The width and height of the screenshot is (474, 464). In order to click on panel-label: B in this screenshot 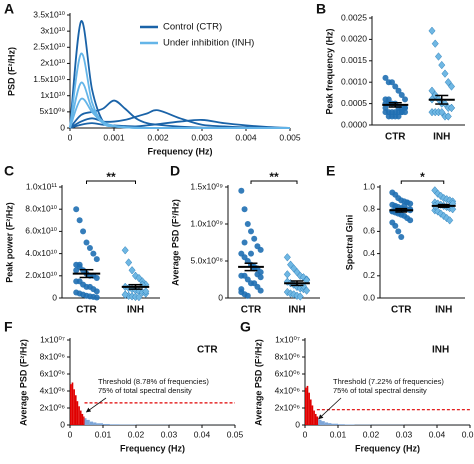, I will do `click(321, 9)`.